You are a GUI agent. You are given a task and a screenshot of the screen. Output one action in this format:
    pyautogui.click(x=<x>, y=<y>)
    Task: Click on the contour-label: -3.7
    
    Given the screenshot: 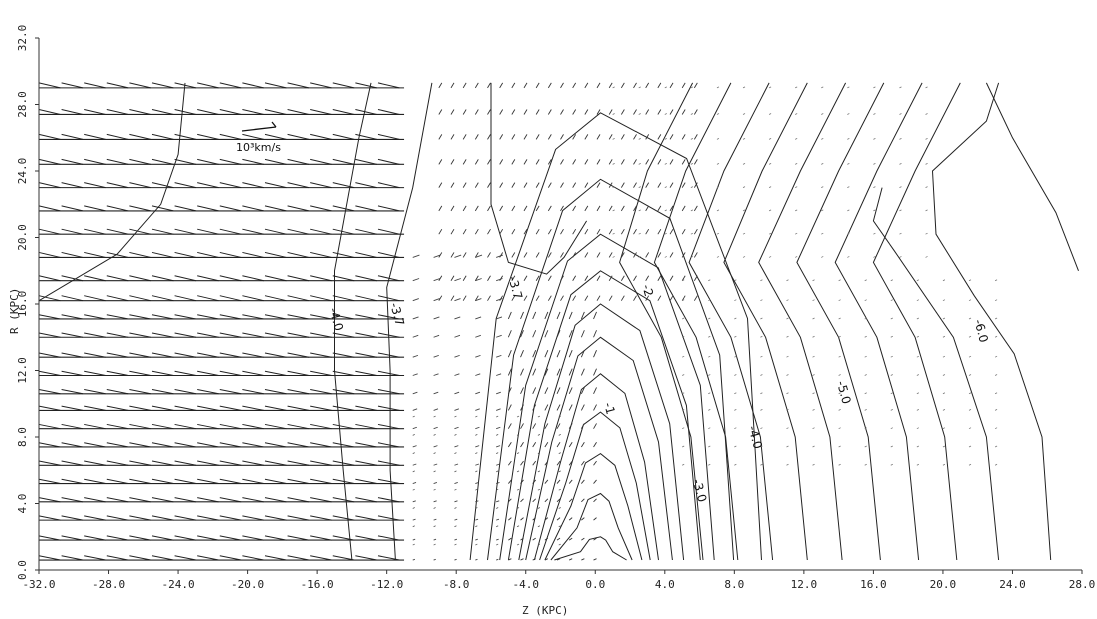 What is the action you would take?
    pyautogui.click(x=397, y=314)
    